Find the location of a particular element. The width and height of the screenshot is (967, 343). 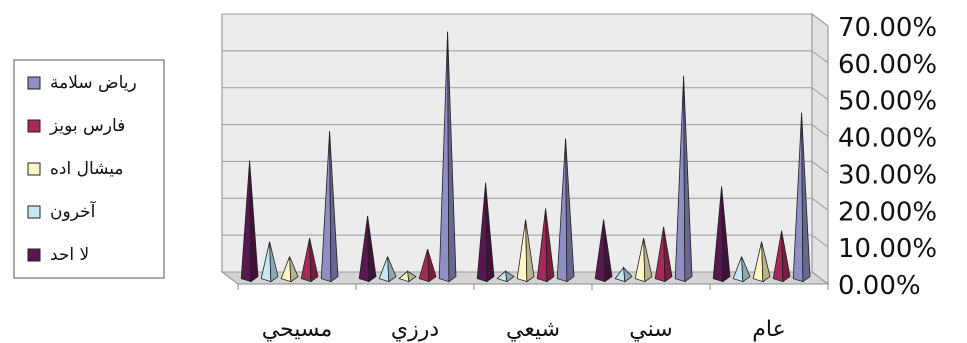

y-tick-label: 30.00% is located at coordinates (887, 175).